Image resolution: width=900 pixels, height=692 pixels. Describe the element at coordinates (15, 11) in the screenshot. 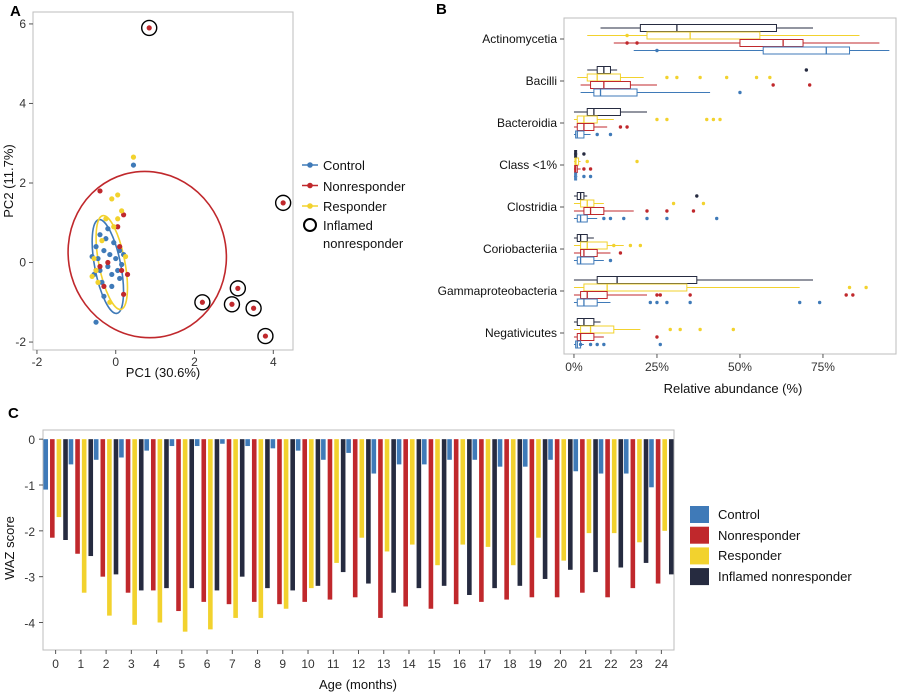

I see `panel-label-a: A` at that location.